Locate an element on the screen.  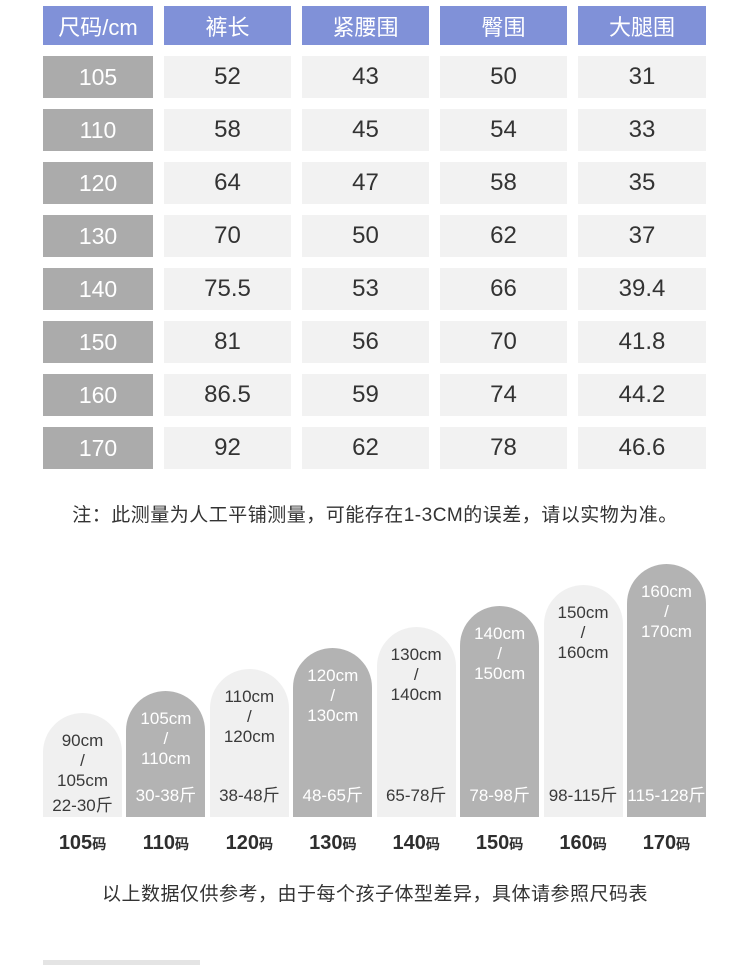
value-cell: 41.8 is located at coordinates (642, 342).